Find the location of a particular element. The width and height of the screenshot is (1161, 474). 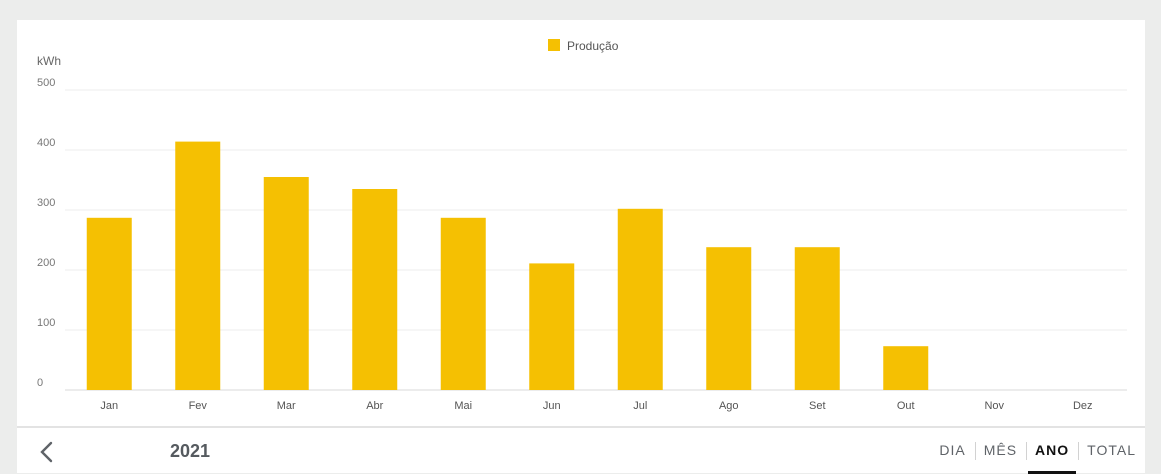

bar-jun is located at coordinates (552, 326).